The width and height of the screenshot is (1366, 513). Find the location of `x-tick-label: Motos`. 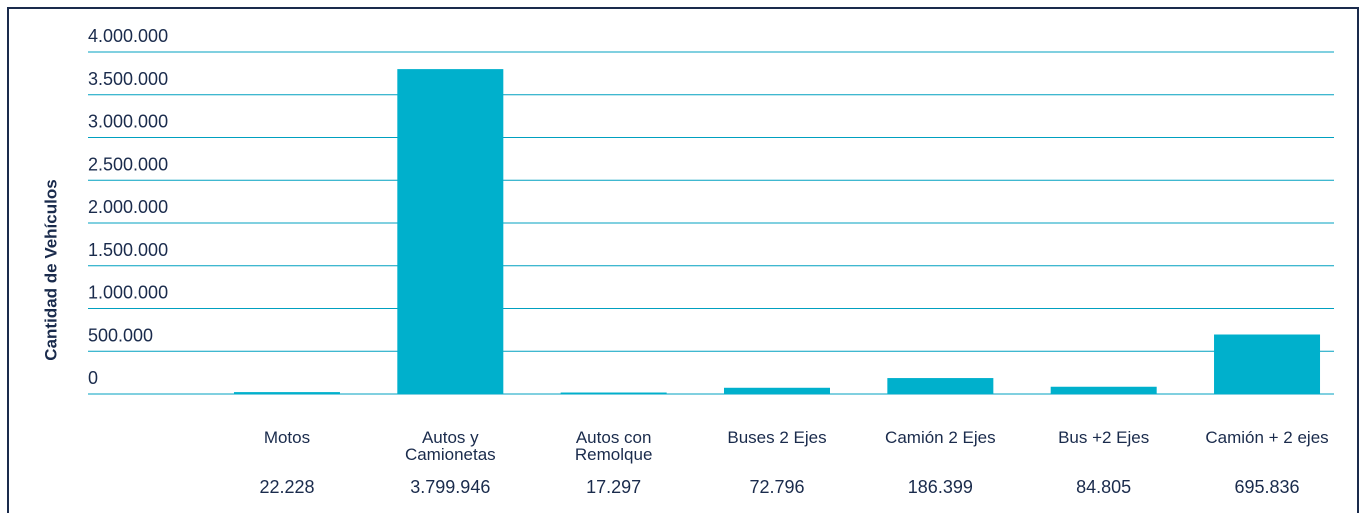

x-tick-label: Motos is located at coordinates (287, 437).